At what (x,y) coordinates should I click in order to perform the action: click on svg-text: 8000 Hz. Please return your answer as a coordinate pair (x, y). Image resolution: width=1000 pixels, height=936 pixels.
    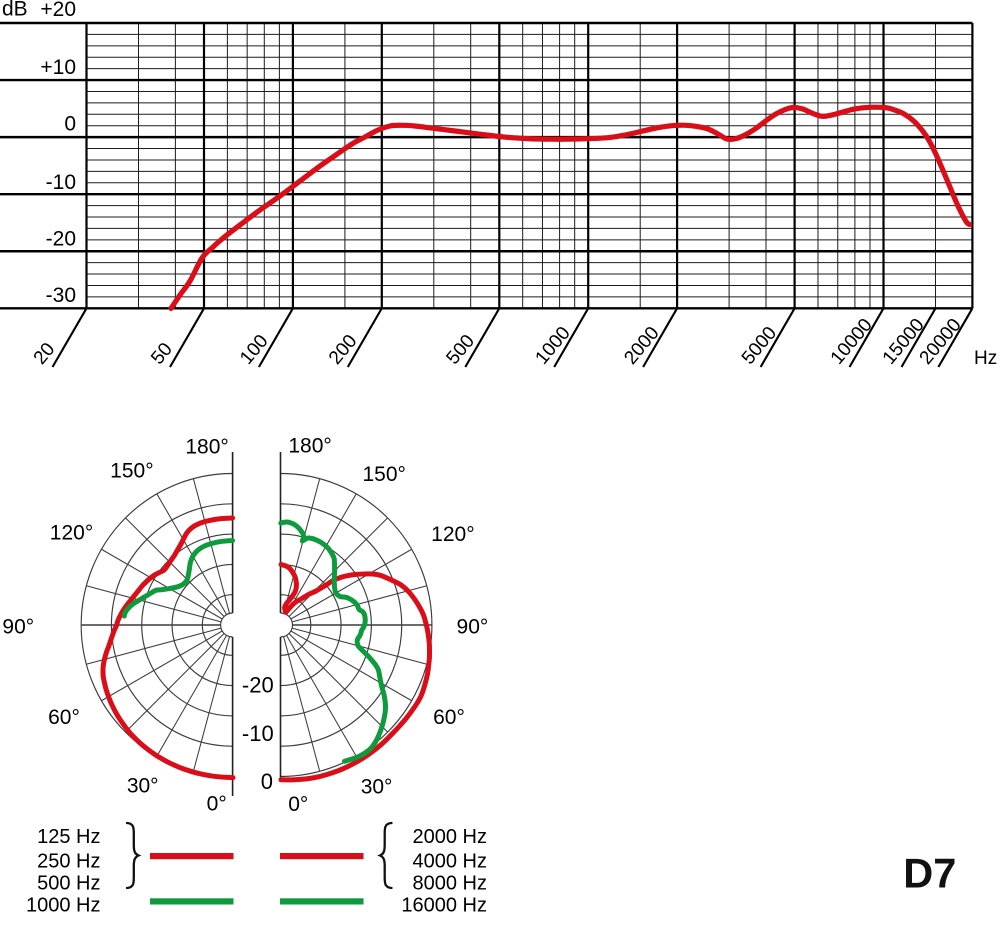
    Looking at the image, I should click on (450, 884).